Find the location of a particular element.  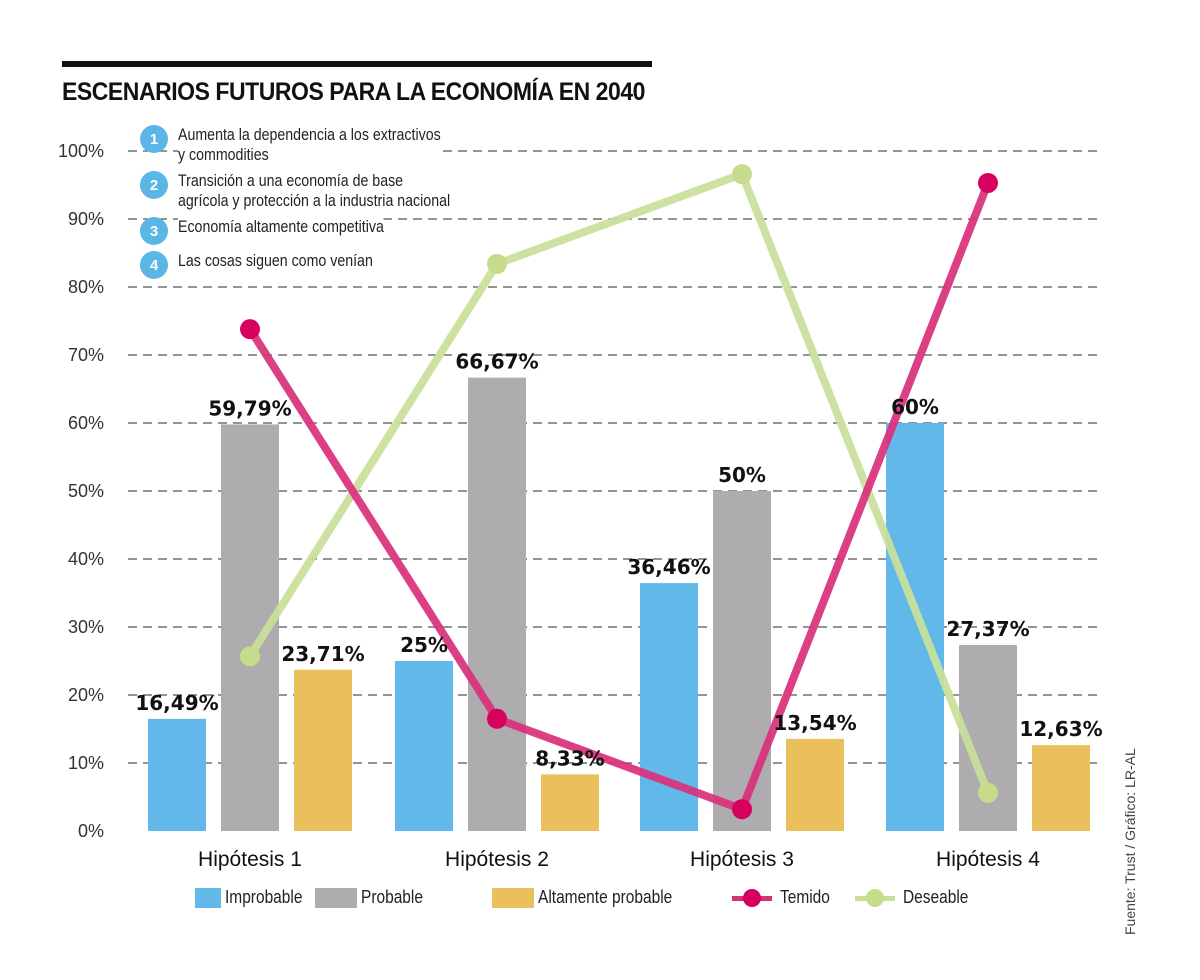

data-label: 13,54% is located at coordinates (814, 723).